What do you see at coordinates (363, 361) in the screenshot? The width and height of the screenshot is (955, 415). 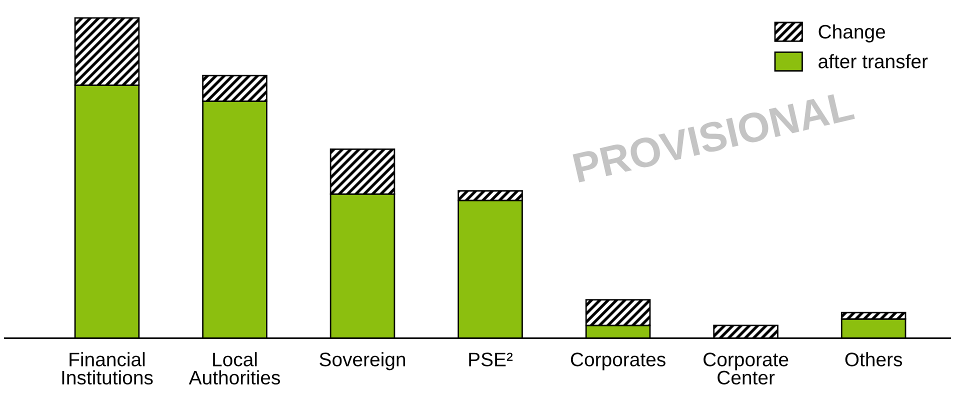 I see `x-tick-label: Sovereign` at bounding box center [363, 361].